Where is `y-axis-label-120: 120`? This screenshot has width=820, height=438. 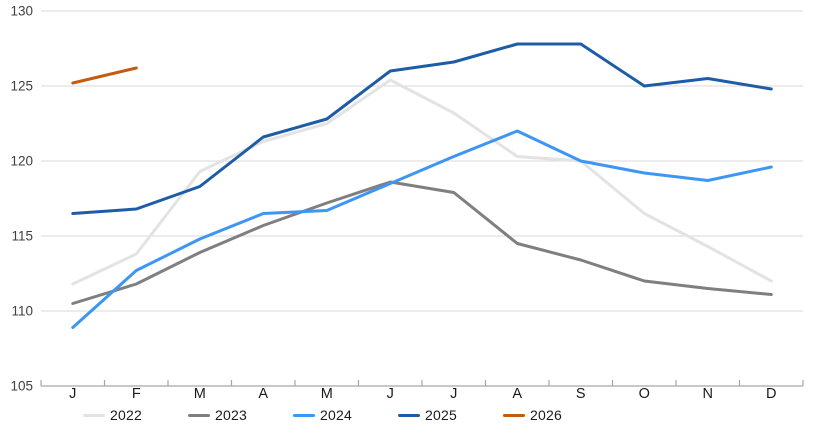 y-axis-label-120: 120 is located at coordinates (21, 161).